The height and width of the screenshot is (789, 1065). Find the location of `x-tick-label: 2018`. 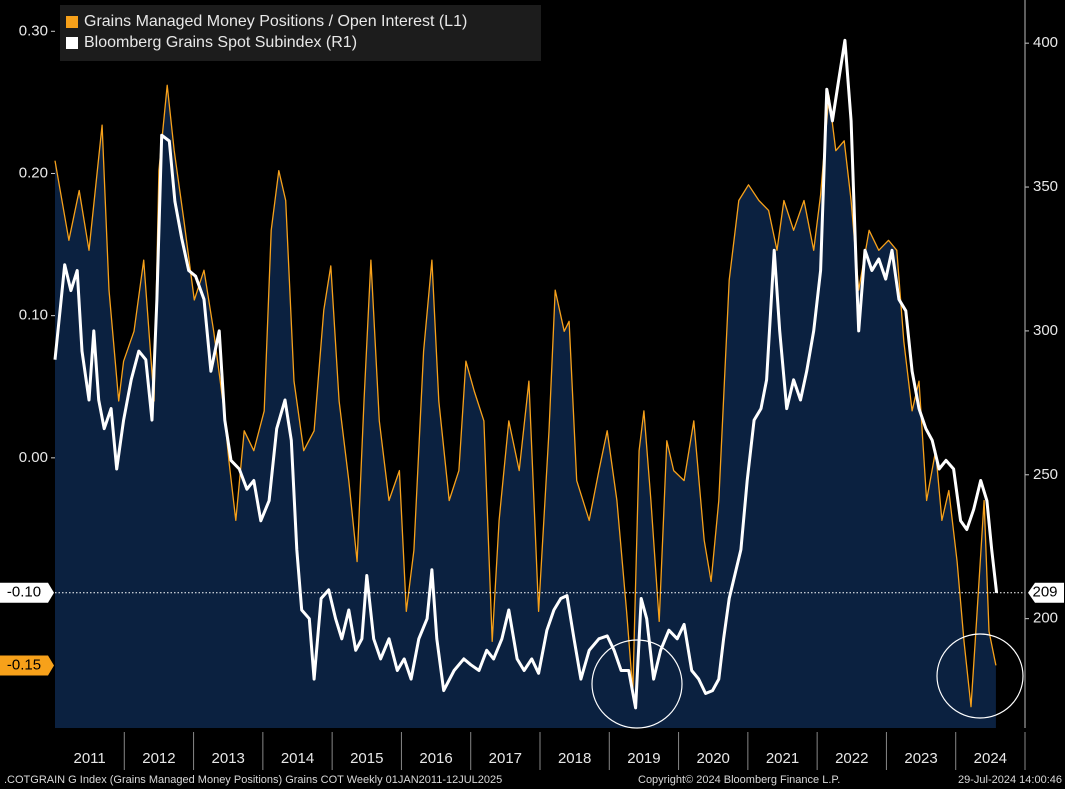

x-tick-label: 2018 is located at coordinates (574, 758).